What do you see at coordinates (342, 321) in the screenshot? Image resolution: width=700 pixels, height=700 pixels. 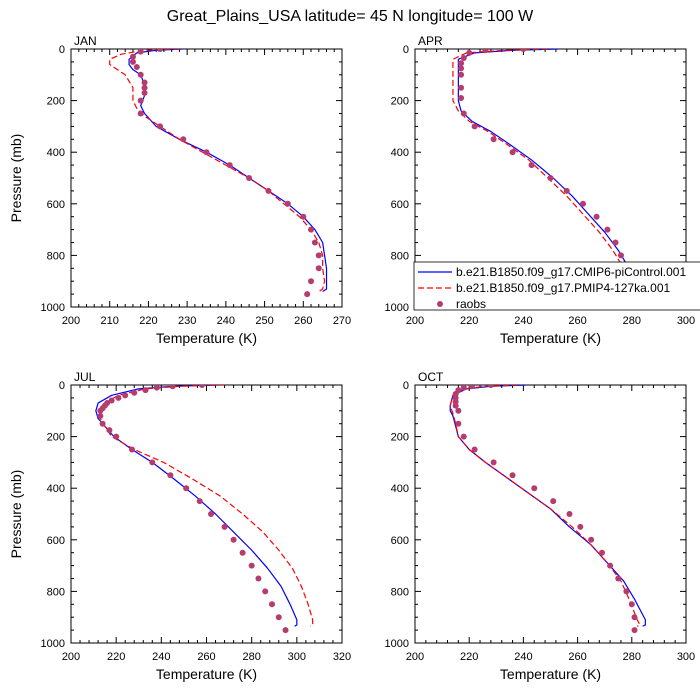 I see `x-tick-label: 270` at bounding box center [342, 321].